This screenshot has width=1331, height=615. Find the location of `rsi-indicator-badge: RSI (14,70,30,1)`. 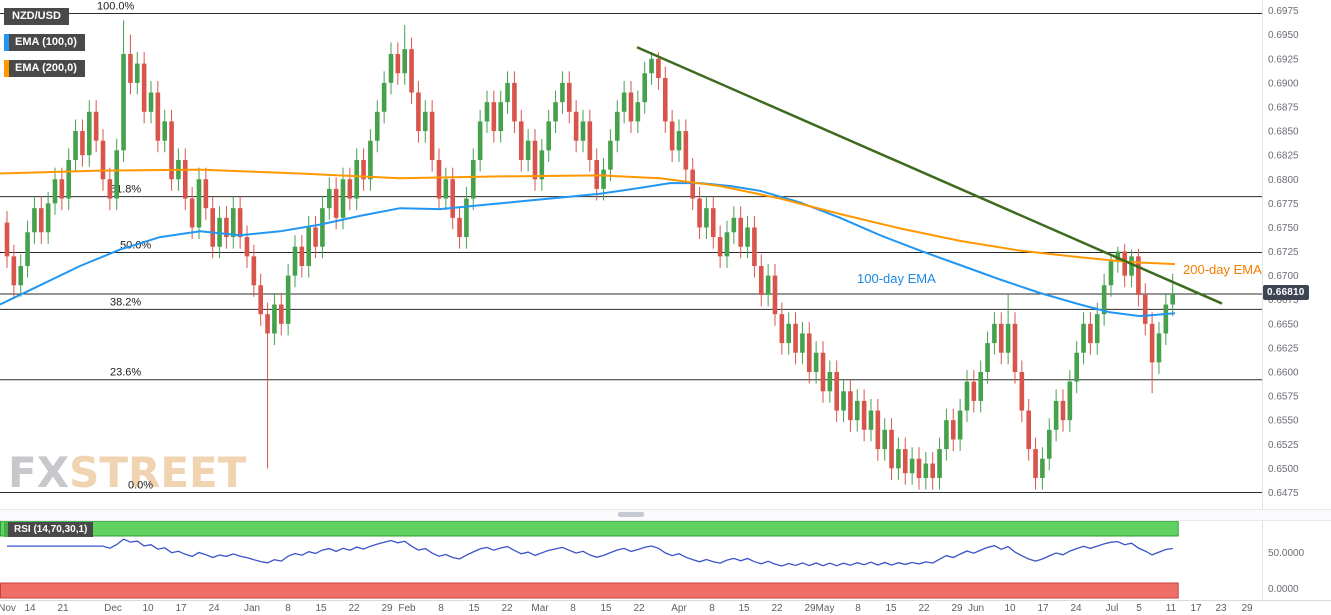

rsi-indicator-badge: RSI (14,70,30,1) is located at coordinates (49, 529).